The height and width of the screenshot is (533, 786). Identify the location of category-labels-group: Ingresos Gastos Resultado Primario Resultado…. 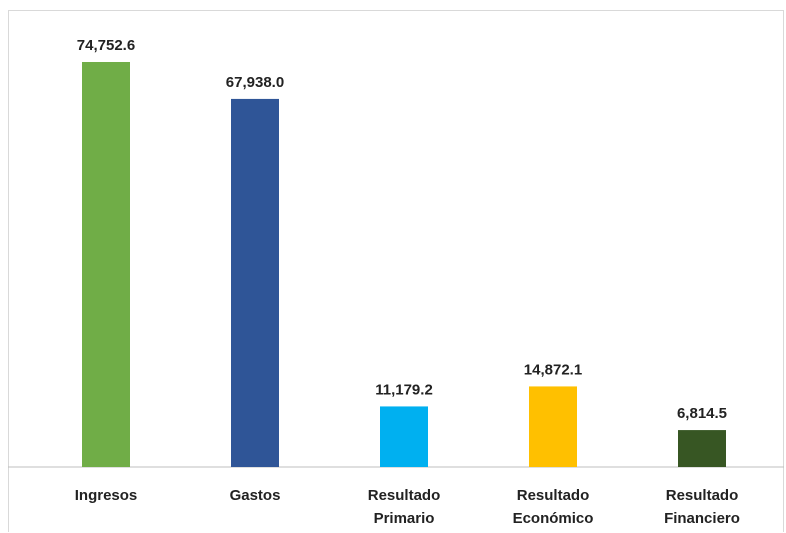
(407, 507).